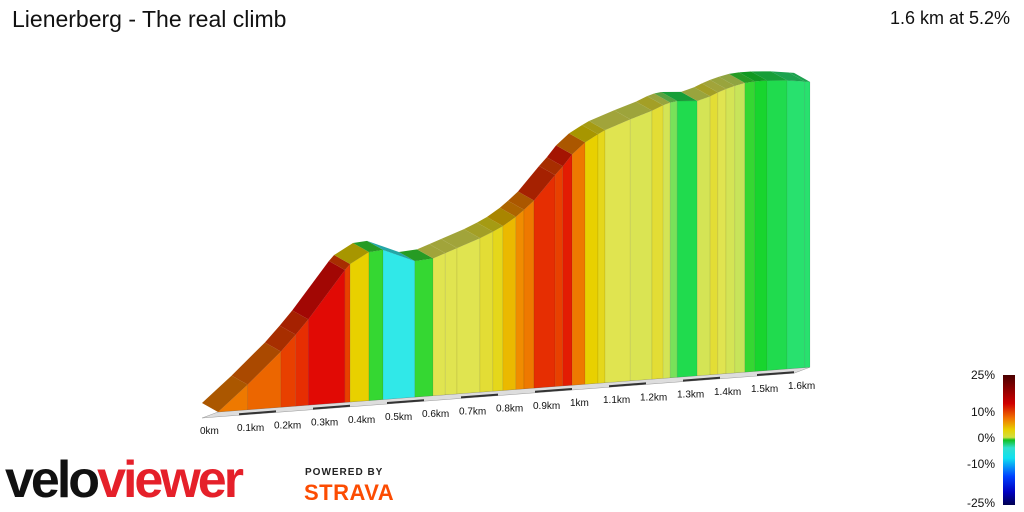 This screenshot has height=512, width=1024. Describe the element at coordinates (435, 414) in the screenshot. I see `x-tick-label: 0.6km` at that location.